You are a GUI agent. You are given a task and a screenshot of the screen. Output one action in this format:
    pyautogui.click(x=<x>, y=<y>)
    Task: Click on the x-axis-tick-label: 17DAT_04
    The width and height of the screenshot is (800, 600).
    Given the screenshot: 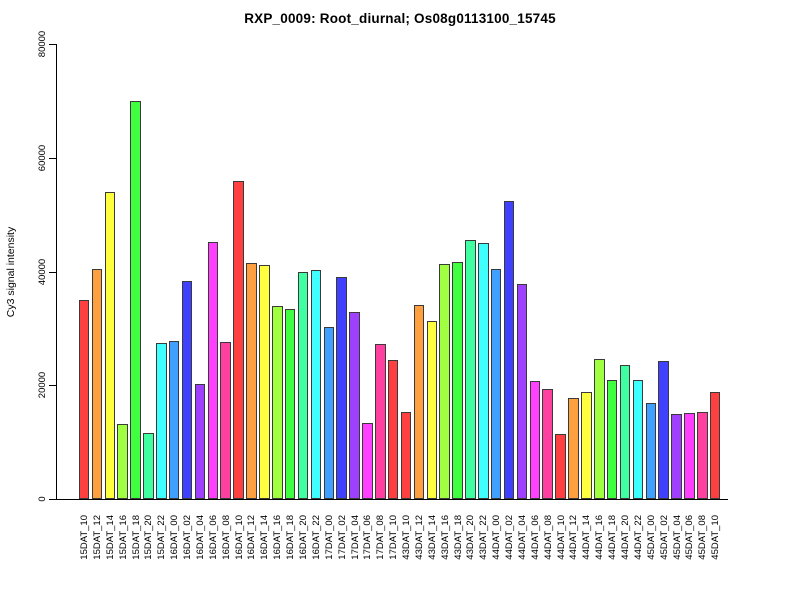 What is the action you would take?
    pyautogui.click(x=355, y=537)
    